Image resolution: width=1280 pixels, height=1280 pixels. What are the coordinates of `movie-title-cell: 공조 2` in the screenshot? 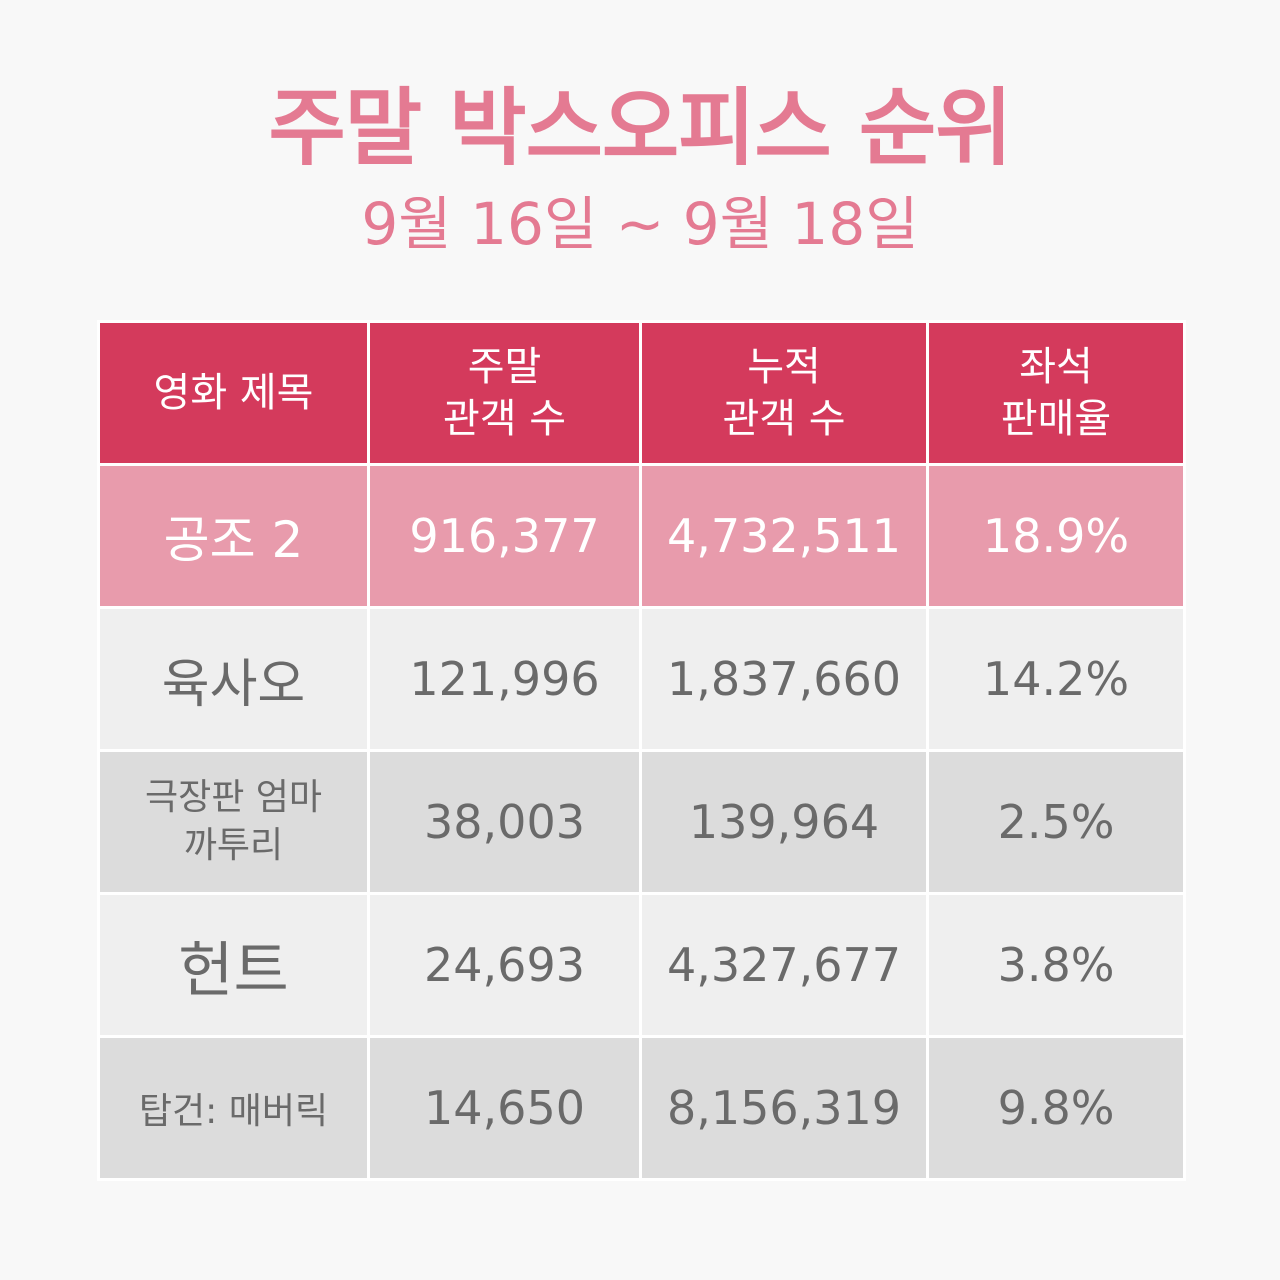 It's located at (233, 536).